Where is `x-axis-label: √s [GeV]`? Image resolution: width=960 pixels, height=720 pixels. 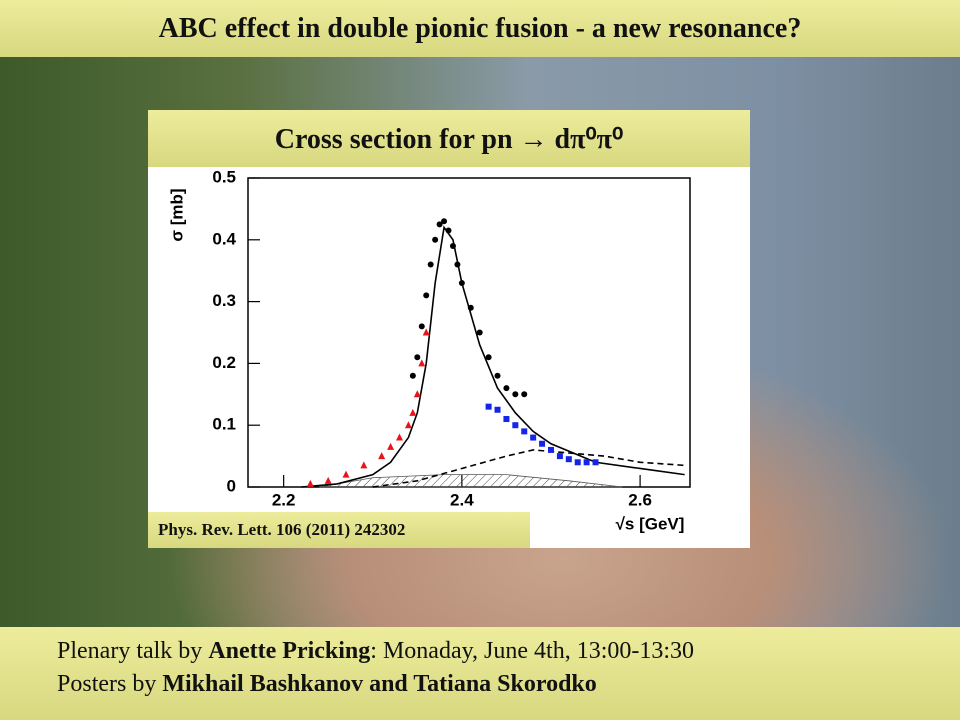 x-axis-label: √s [GeV] is located at coordinates (650, 523).